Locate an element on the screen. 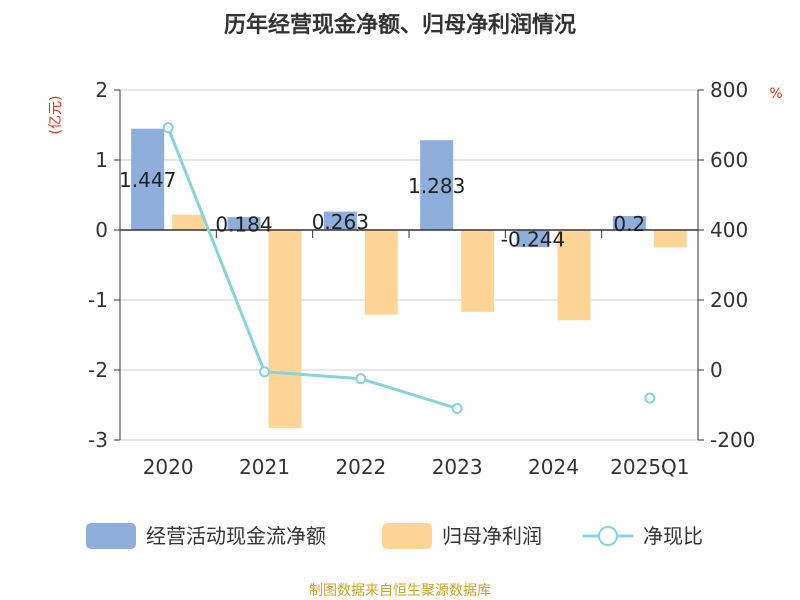 The width and height of the screenshot is (800, 600). legend-label: 净现比 is located at coordinates (673, 536).